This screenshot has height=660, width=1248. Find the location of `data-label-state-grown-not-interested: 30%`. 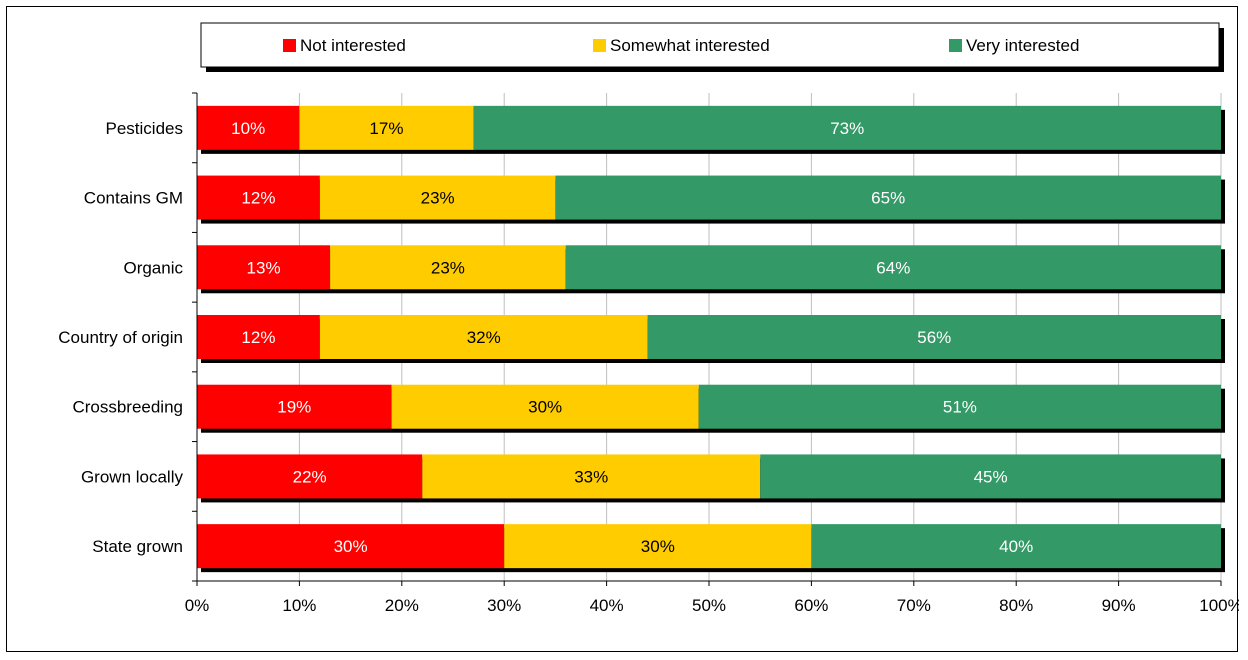

data-label-state-grown-not-interested: 30% is located at coordinates (351, 546).